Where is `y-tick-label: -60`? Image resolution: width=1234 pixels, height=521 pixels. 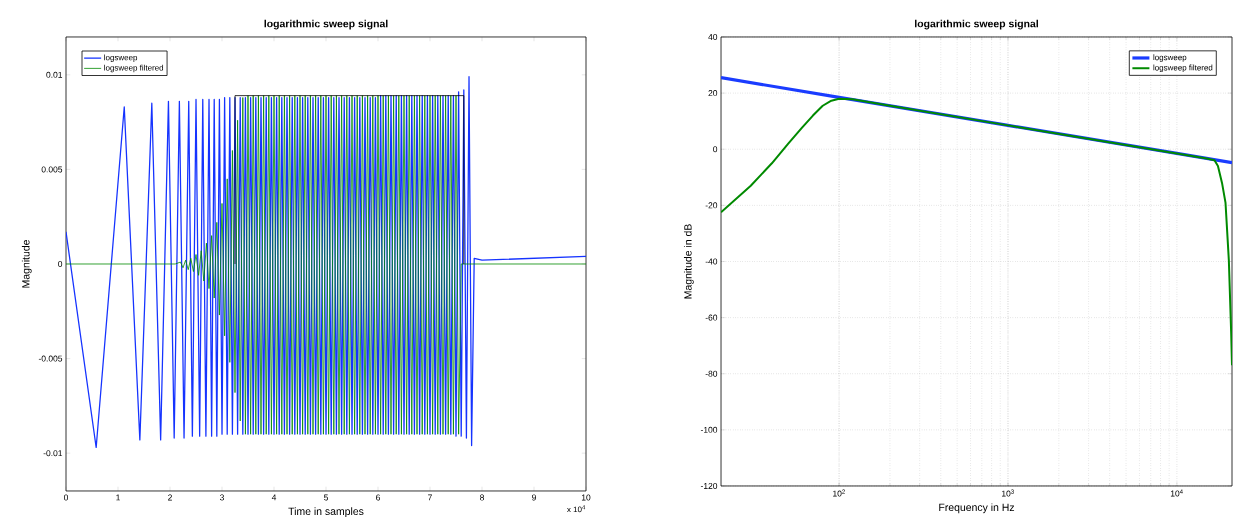
y-tick-label: -60 is located at coordinates (711, 317).